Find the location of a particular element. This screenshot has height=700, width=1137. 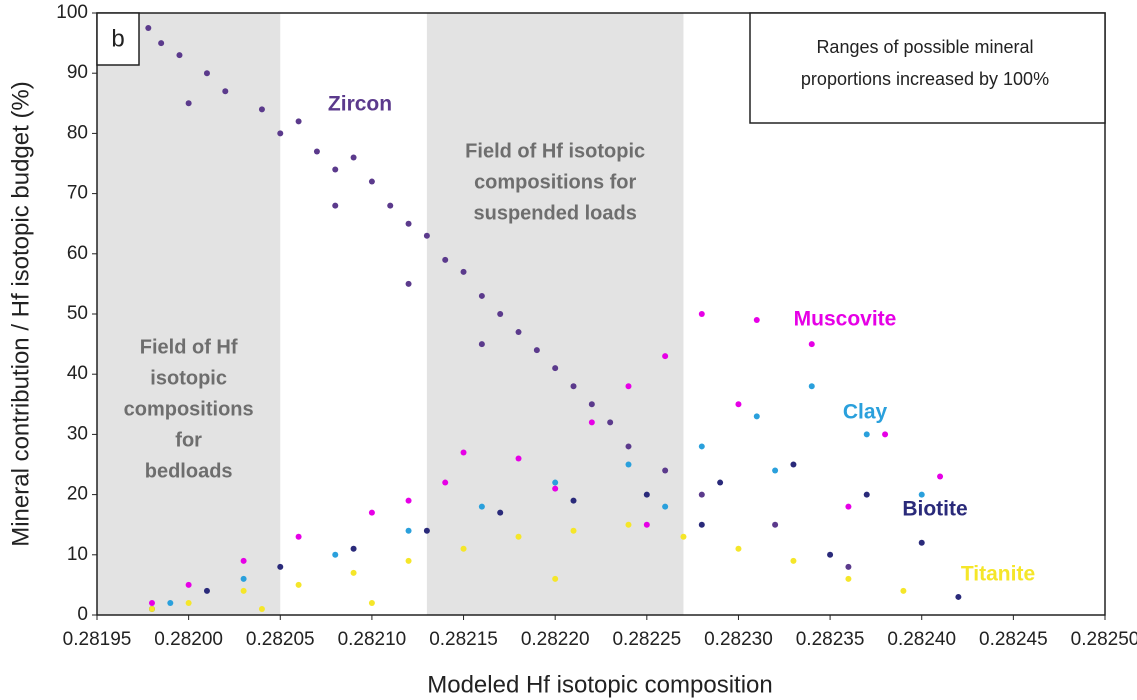

x-tick-label: 0.28235 is located at coordinates (830, 639).